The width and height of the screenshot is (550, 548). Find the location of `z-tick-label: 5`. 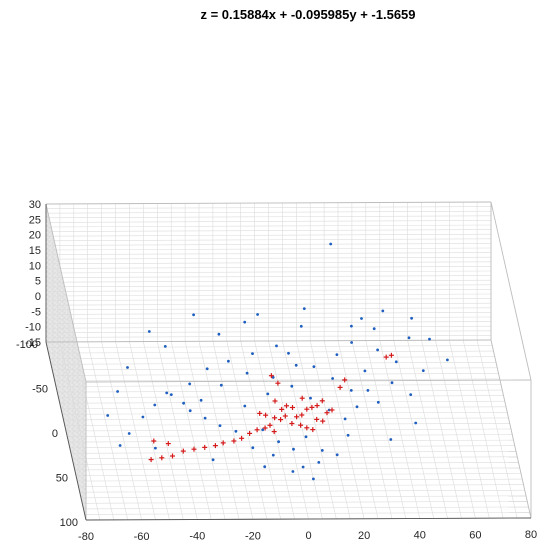

z-tick-label: 5 is located at coordinates (38, 282).